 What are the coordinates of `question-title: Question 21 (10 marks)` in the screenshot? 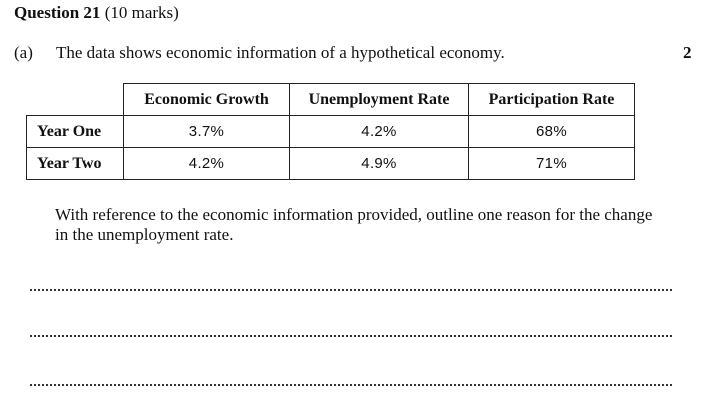 It's located at (96, 13).